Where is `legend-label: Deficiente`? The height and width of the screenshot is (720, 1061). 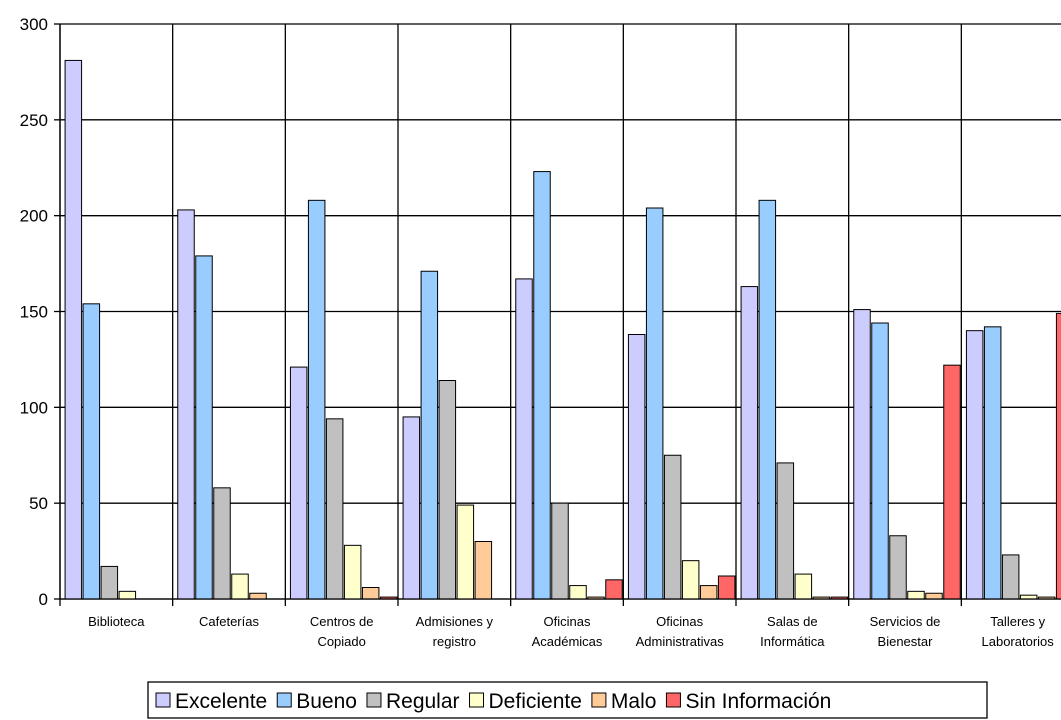
legend-label: Deficiente is located at coordinates (535, 701).